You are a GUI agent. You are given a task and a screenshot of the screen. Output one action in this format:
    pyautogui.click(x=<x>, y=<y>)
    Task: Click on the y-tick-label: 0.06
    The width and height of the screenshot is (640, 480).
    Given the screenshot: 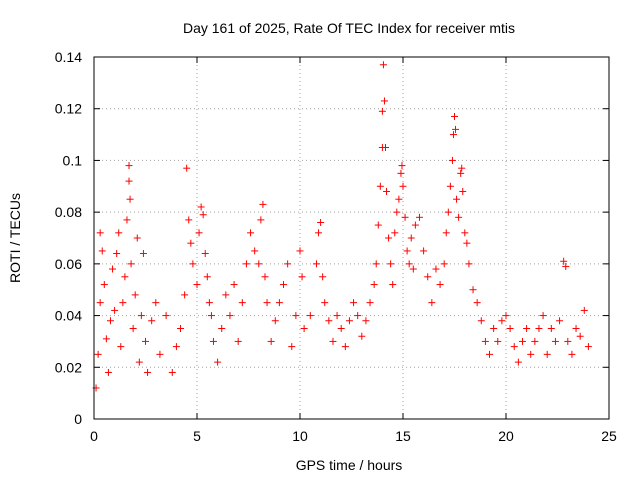 What is the action you would take?
    pyautogui.click(x=68, y=264)
    